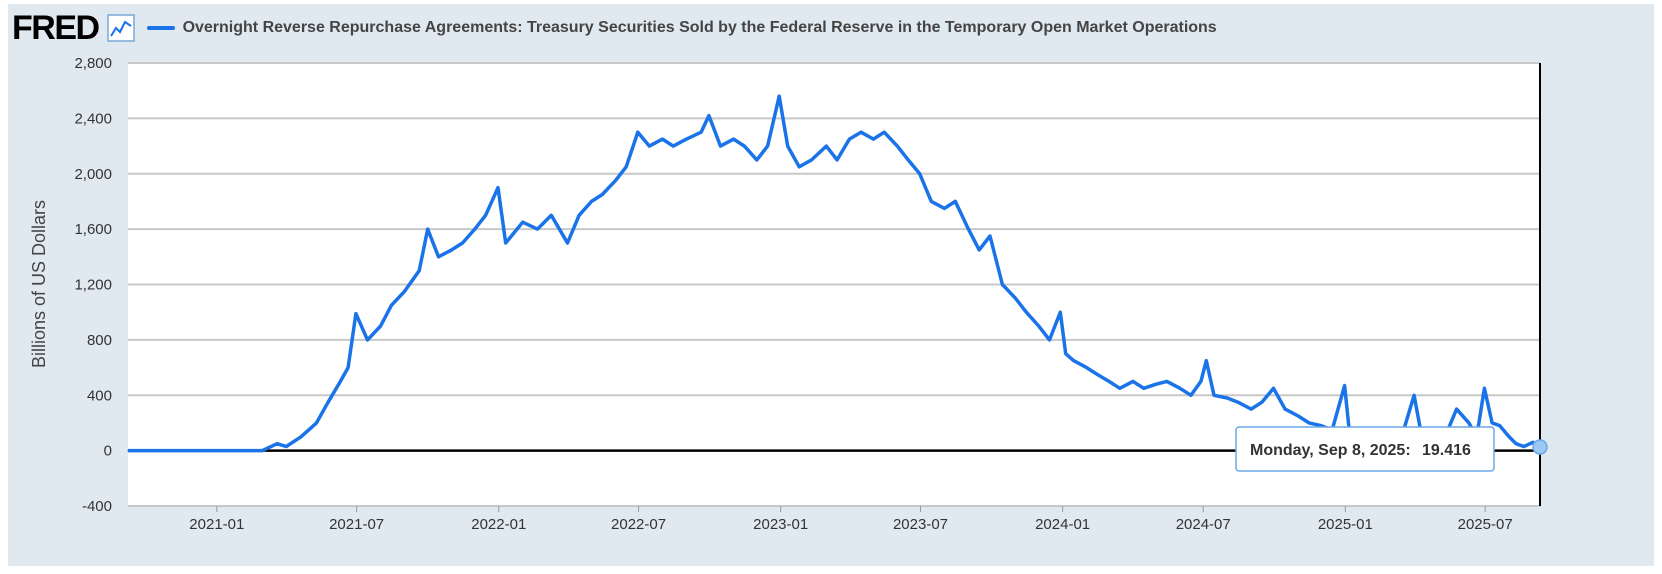 Image resolution: width=1662 pixels, height=574 pixels. Describe the element at coordinates (780, 524) in the screenshot. I see `x-tick-label: 2023-01` at that location.